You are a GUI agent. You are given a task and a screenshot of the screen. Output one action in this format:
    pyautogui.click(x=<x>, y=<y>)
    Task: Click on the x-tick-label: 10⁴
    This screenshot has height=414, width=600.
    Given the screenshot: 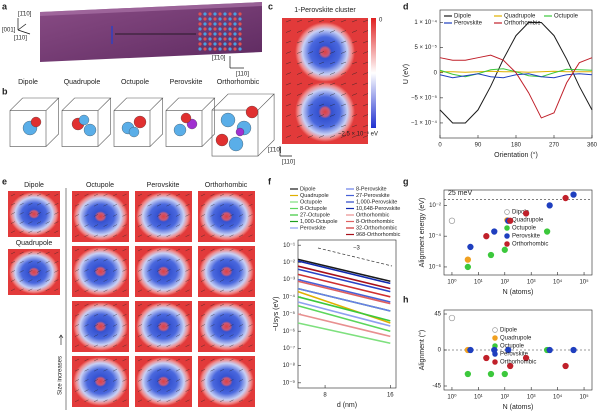 What is the action you would take?
    pyautogui.click(x=558, y=282)
    